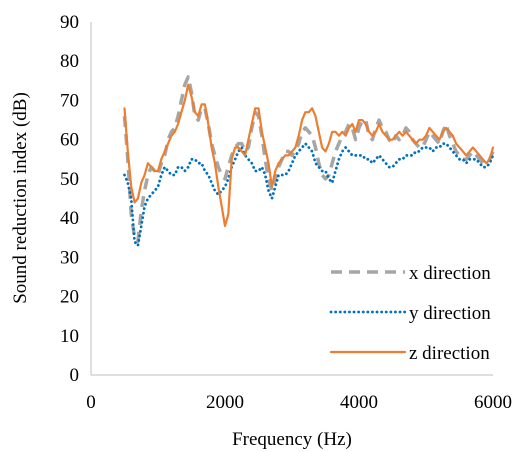  I want to click on y-tick-labels: 0 10 20 30 40 50 60 70 80 90, so click(69, 199).